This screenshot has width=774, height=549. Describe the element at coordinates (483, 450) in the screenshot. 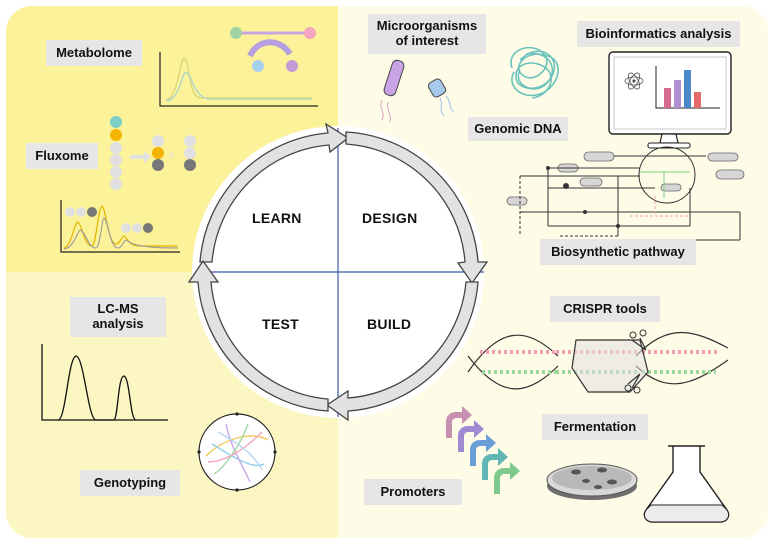

I see `promoter-arrows-icon` at that location.